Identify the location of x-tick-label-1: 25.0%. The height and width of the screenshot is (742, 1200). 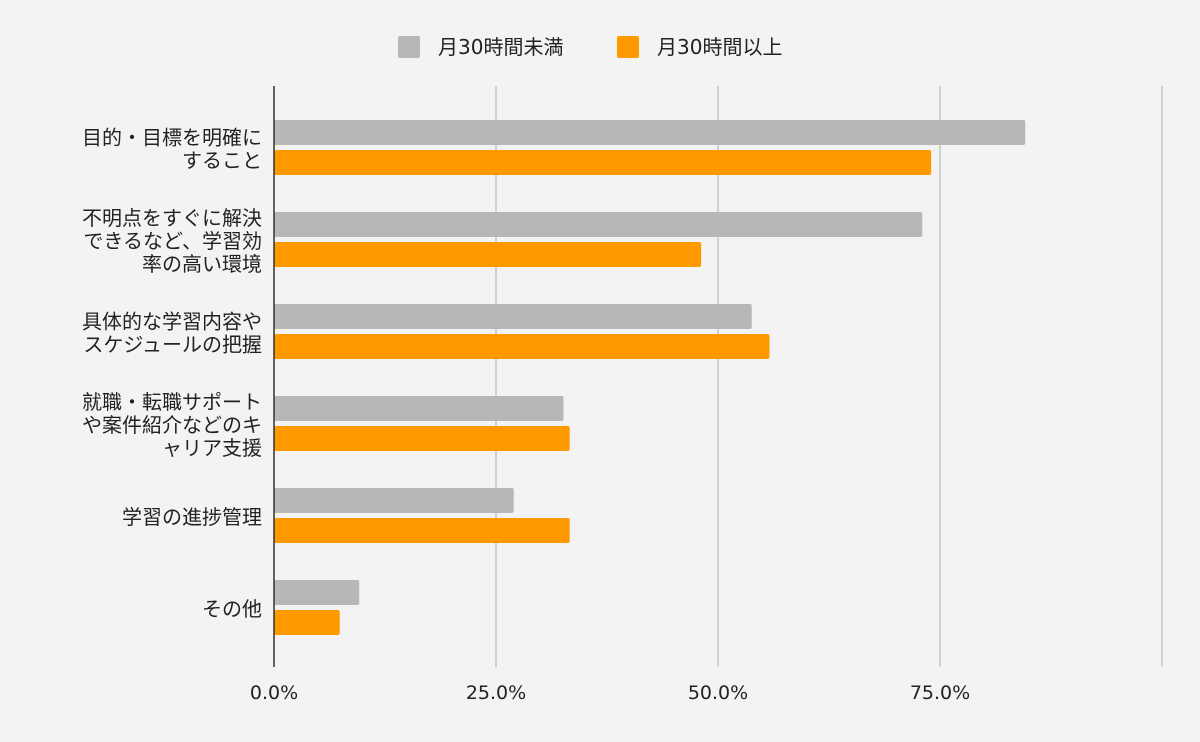
(496, 693).